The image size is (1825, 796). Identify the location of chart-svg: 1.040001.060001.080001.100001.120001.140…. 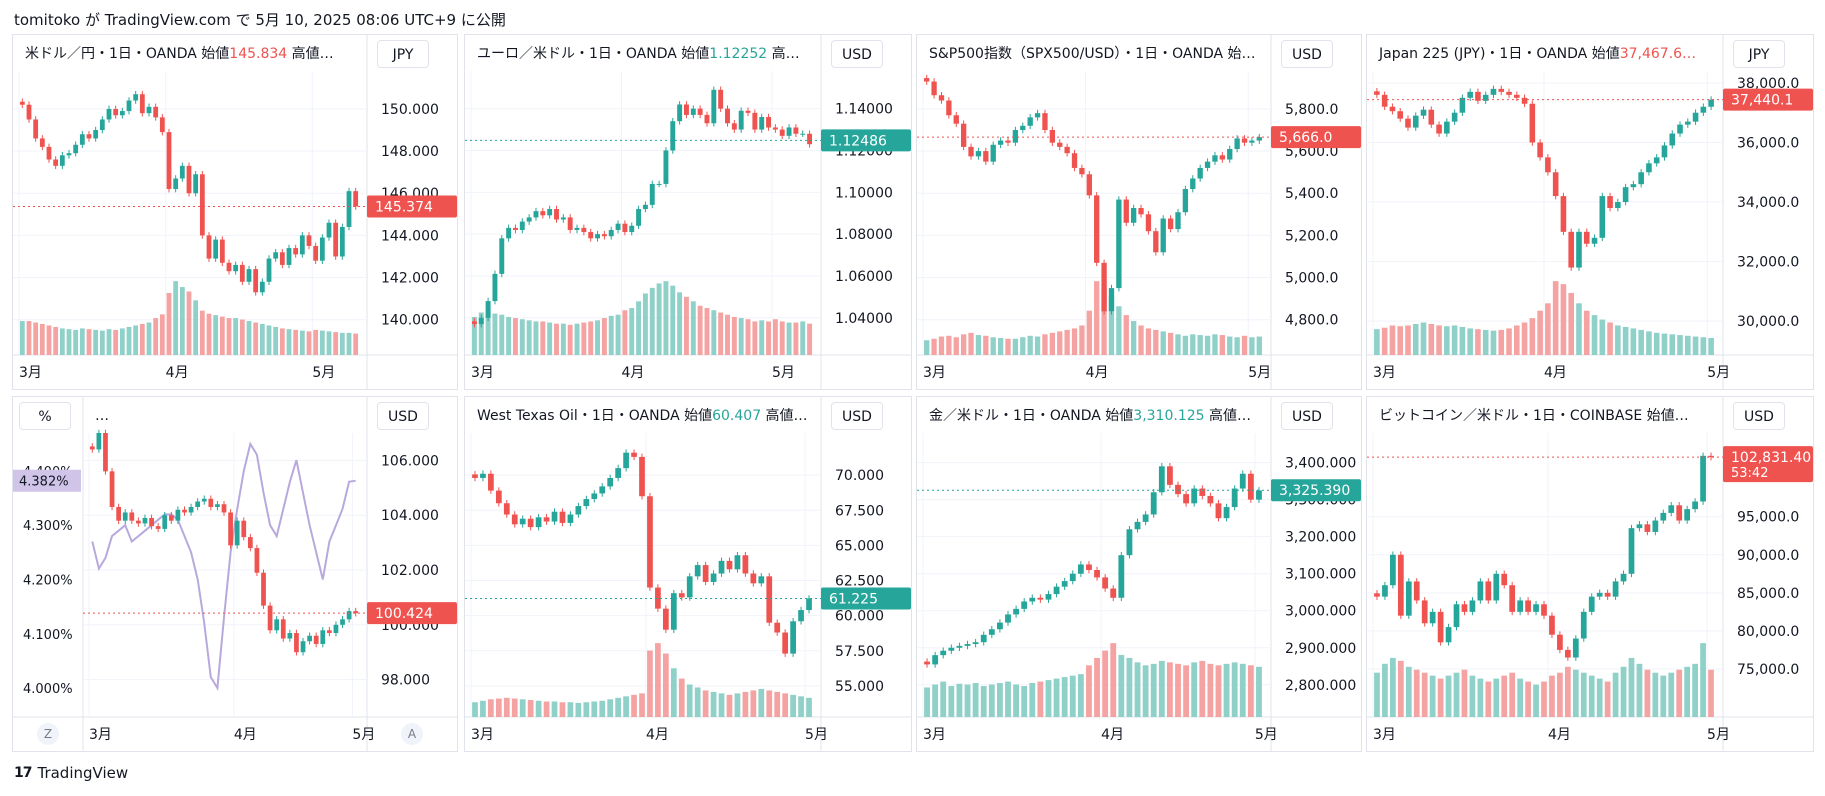
(688, 212).